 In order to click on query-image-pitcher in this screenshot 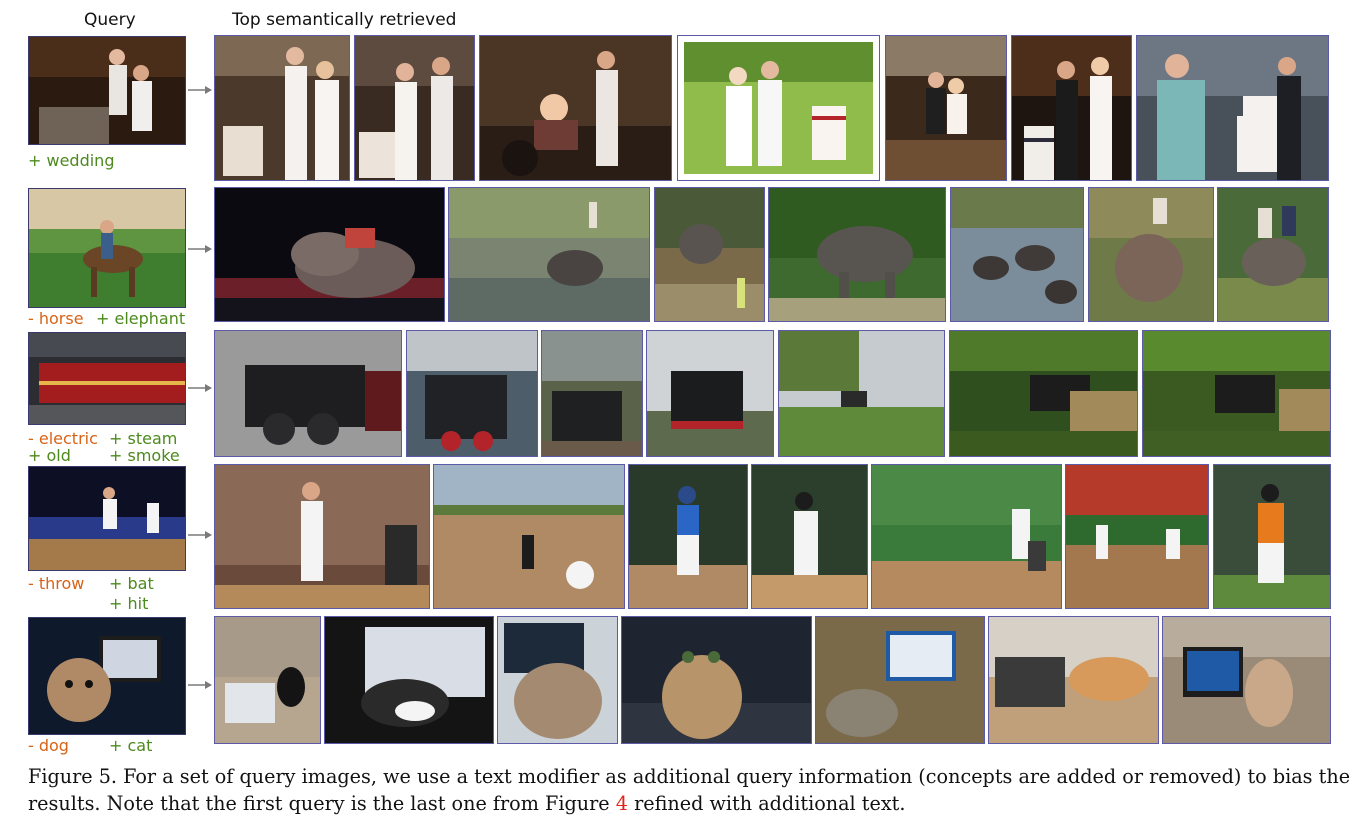, I will do `click(107, 518)`.